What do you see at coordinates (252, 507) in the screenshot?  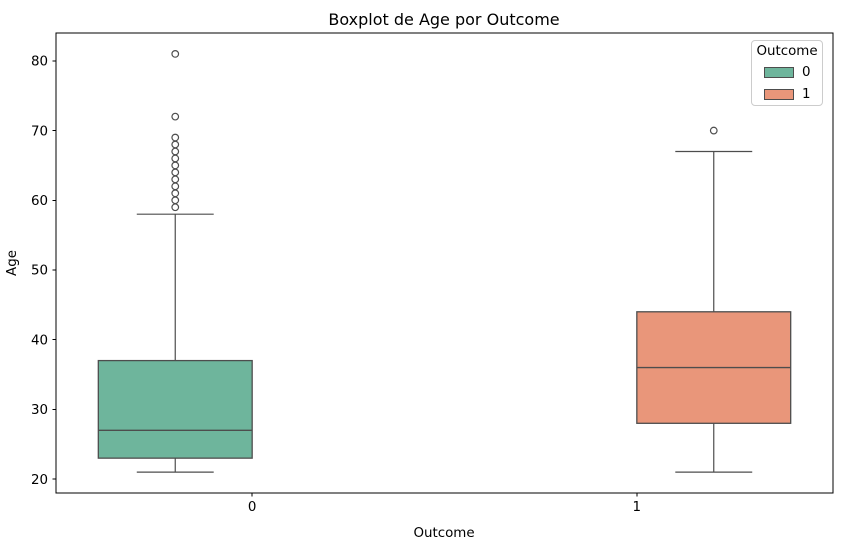 I see `x-tick-label: 0` at bounding box center [252, 507].